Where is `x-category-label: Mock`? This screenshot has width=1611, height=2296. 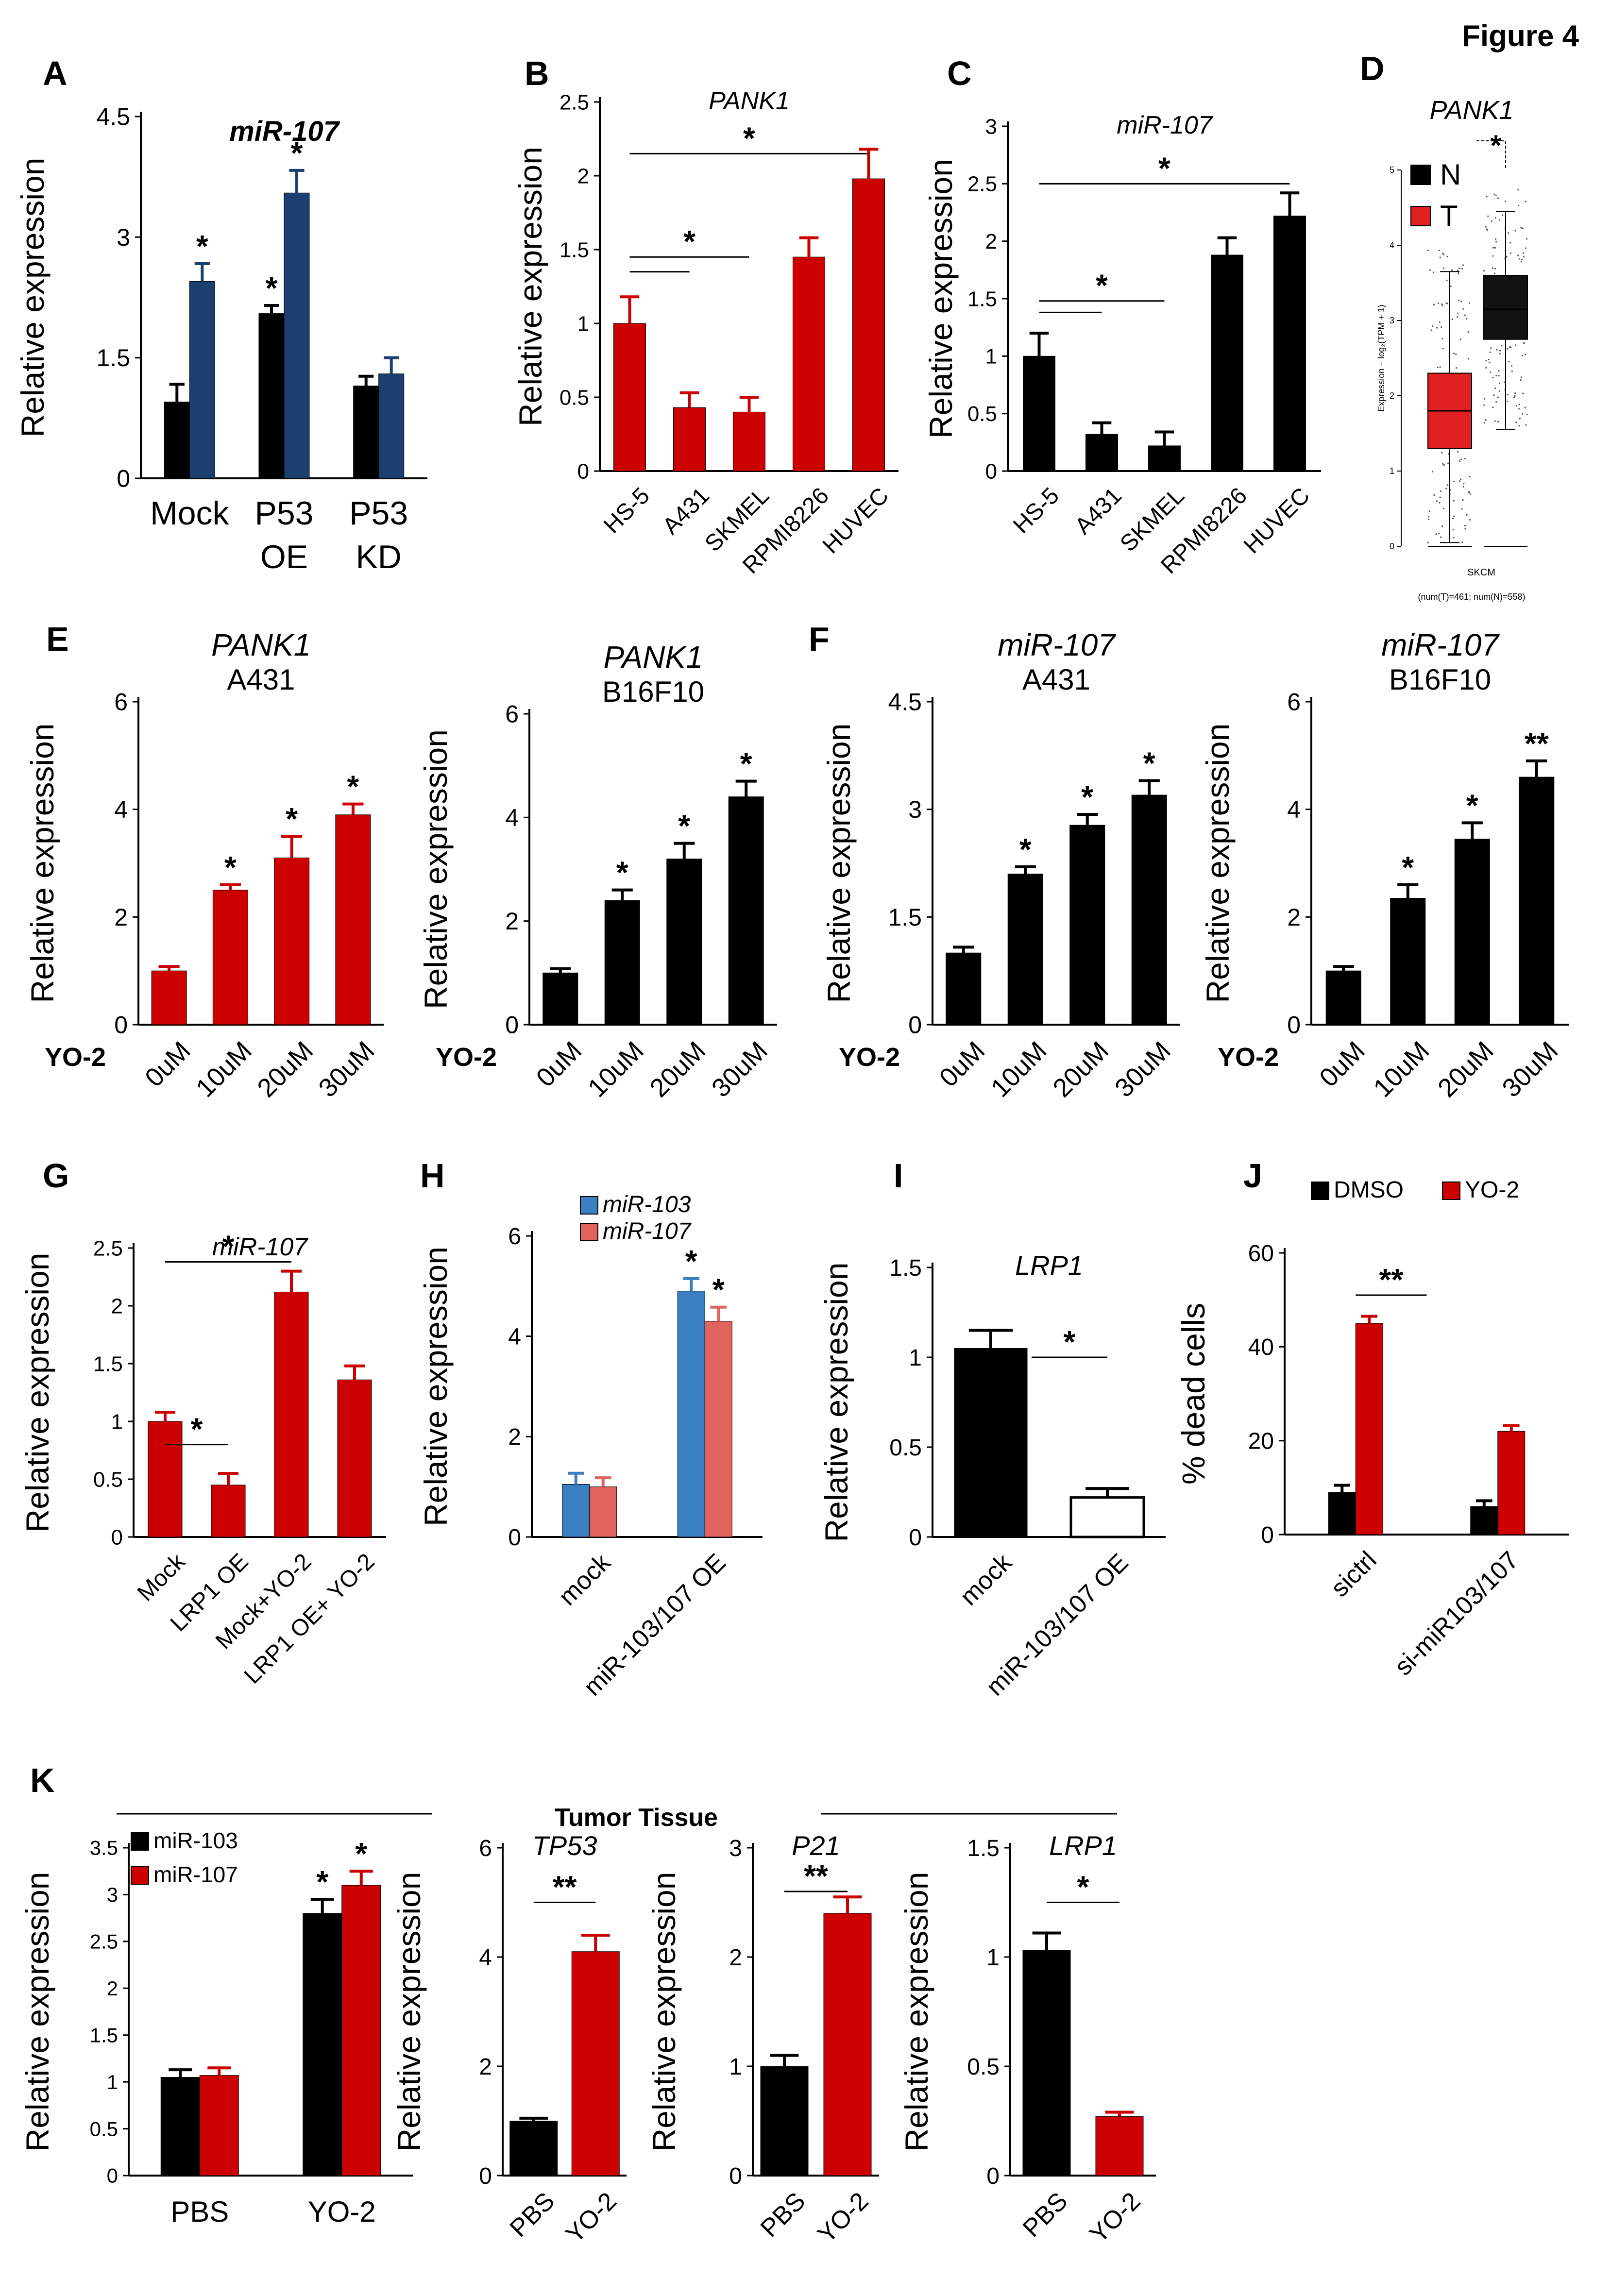
x-category-label: Mock is located at coordinates (189, 514).